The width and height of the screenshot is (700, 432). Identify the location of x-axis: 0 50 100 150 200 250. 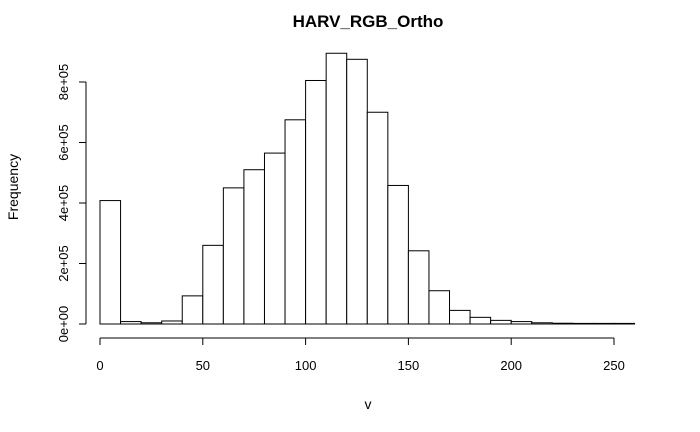
(360, 355).